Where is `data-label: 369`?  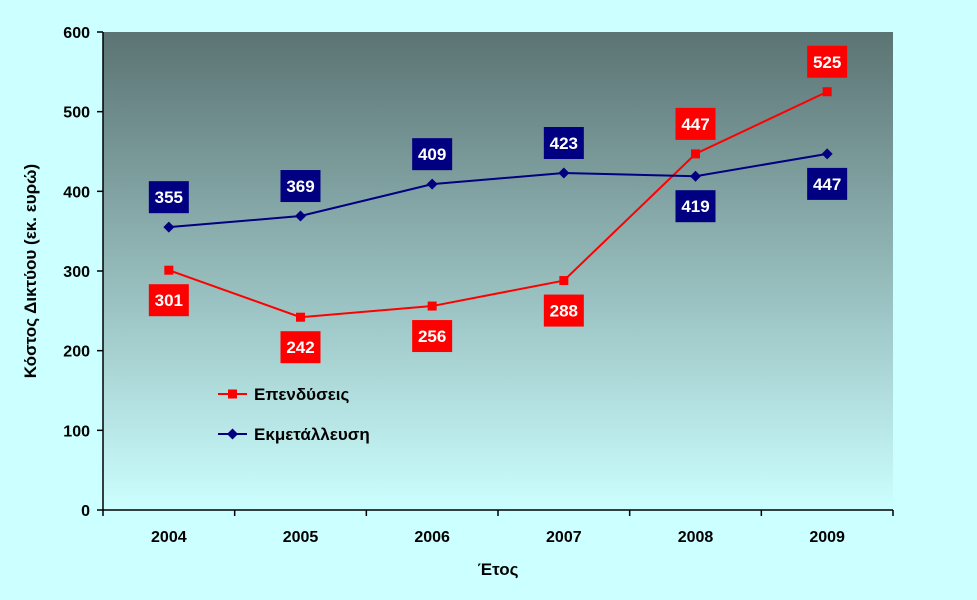 data-label: 369 is located at coordinates (300, 186).